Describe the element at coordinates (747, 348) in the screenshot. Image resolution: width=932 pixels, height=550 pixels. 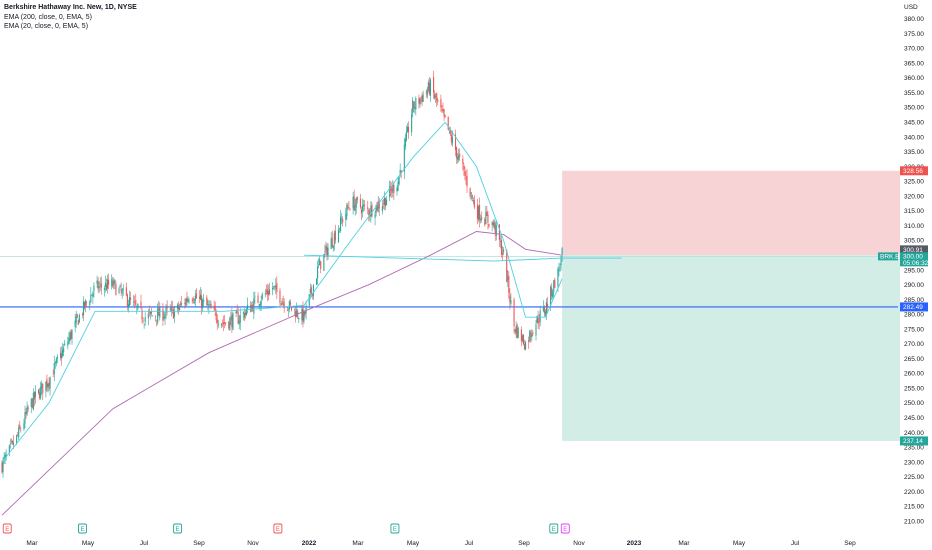
I see `take-profit-zone` at that location.